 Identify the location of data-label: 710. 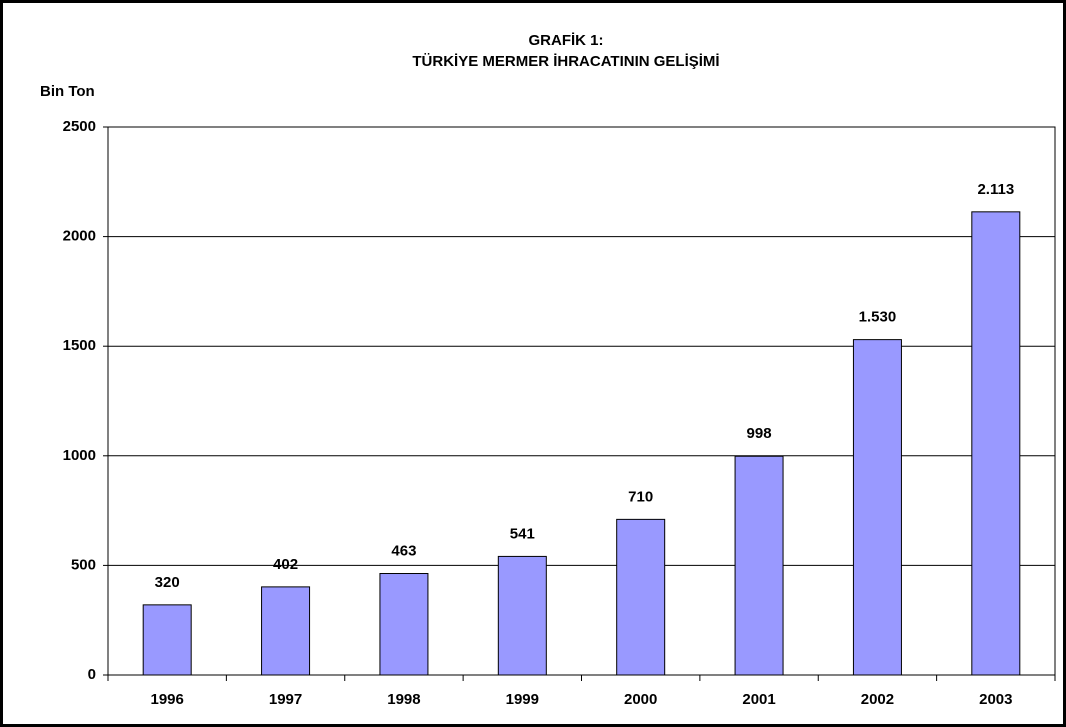
(640, 496).